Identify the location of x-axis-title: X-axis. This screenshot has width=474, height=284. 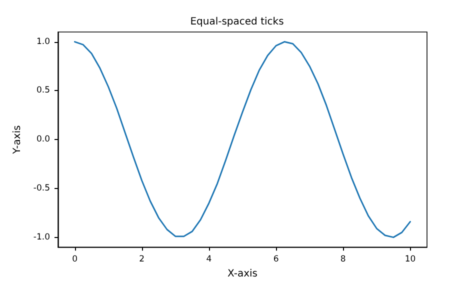
(243, 274).